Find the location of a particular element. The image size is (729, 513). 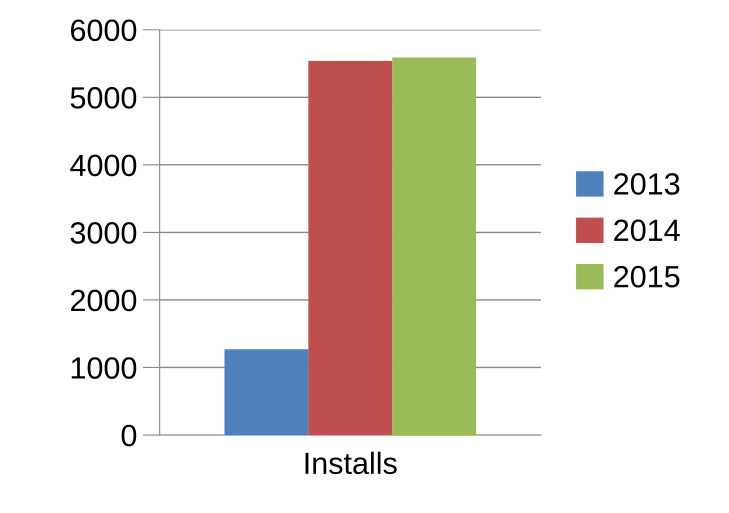

x-tick-label: Installs is located at coordinates (351, 463).